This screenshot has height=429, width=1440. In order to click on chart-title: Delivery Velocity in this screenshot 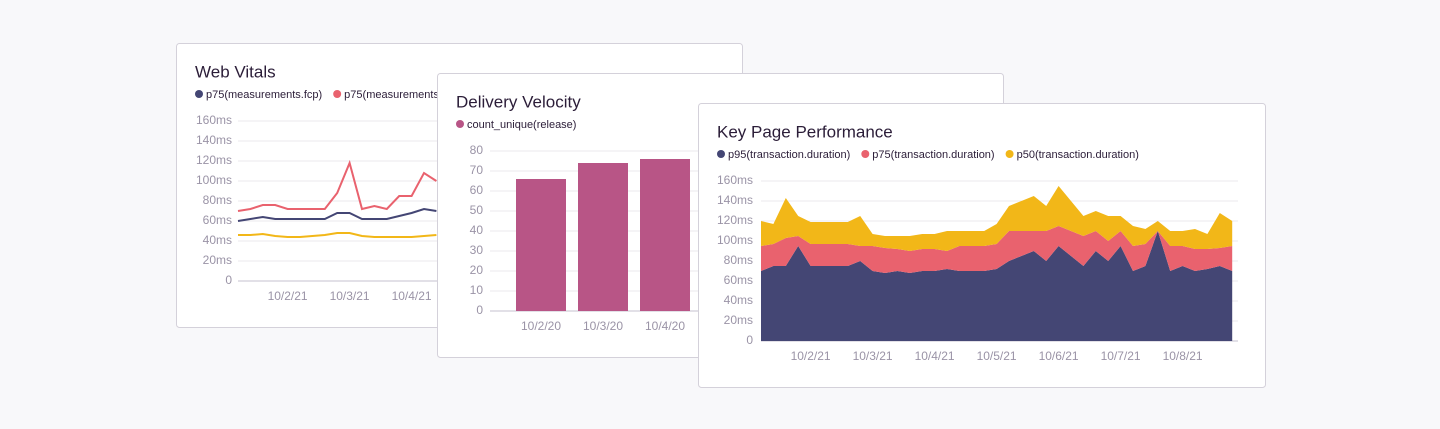, I will do `click(518, 101)`.